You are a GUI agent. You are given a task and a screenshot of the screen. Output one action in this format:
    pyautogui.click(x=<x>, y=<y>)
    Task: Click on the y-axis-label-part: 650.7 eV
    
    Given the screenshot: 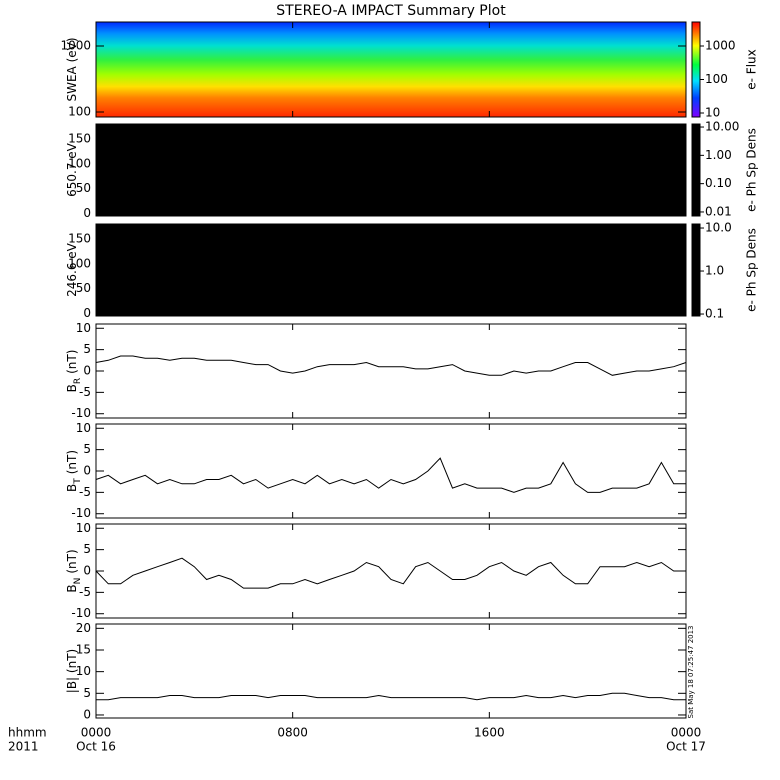 What is the action you would take?
    pyautogui.click(x=72, y=169)
    